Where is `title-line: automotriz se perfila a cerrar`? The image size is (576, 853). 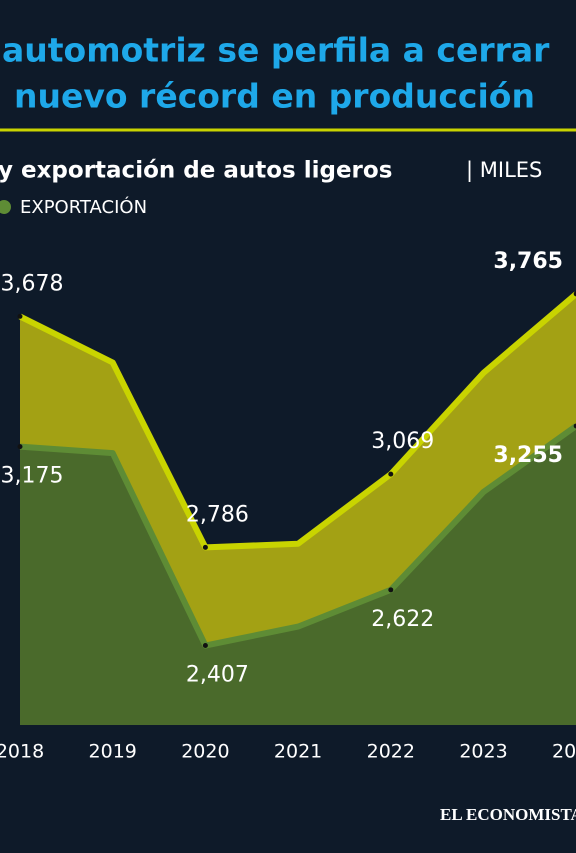 title-line: automotriz se perfila a cerrar is located at coordinates (276, 50).